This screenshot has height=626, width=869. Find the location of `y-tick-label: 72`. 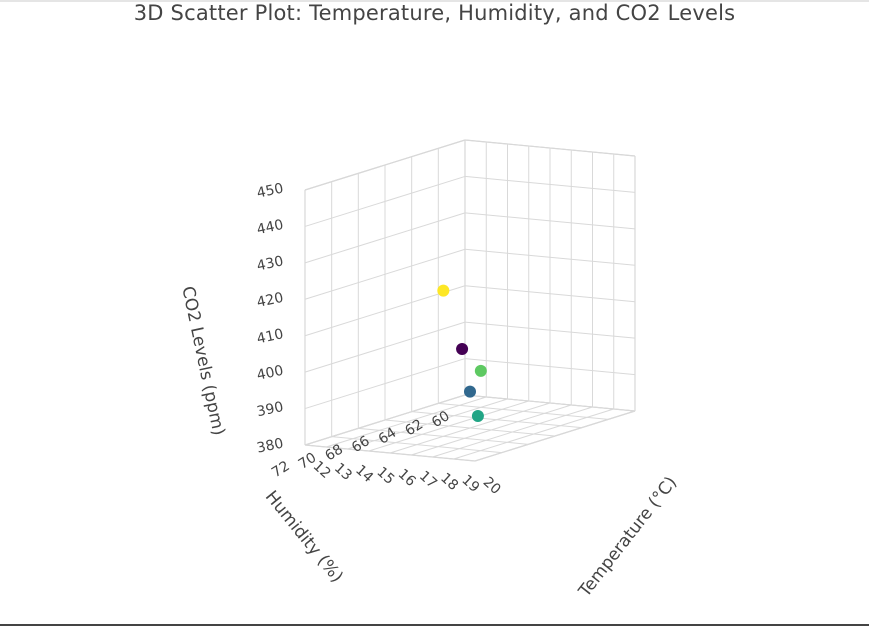

y-tick-label: 72 is located at coordinates (281, 469).